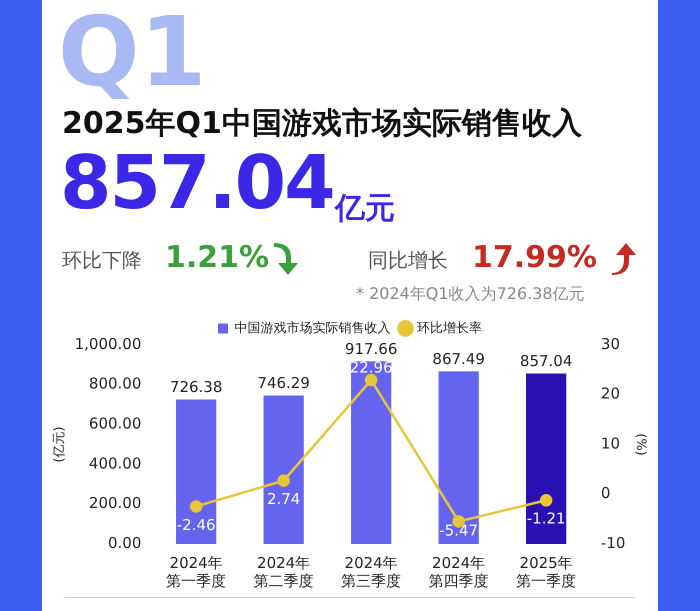 Image resolution: width=700 pixels, height=611 pixels. I want to click on text: 亿元, so click(365, 209).